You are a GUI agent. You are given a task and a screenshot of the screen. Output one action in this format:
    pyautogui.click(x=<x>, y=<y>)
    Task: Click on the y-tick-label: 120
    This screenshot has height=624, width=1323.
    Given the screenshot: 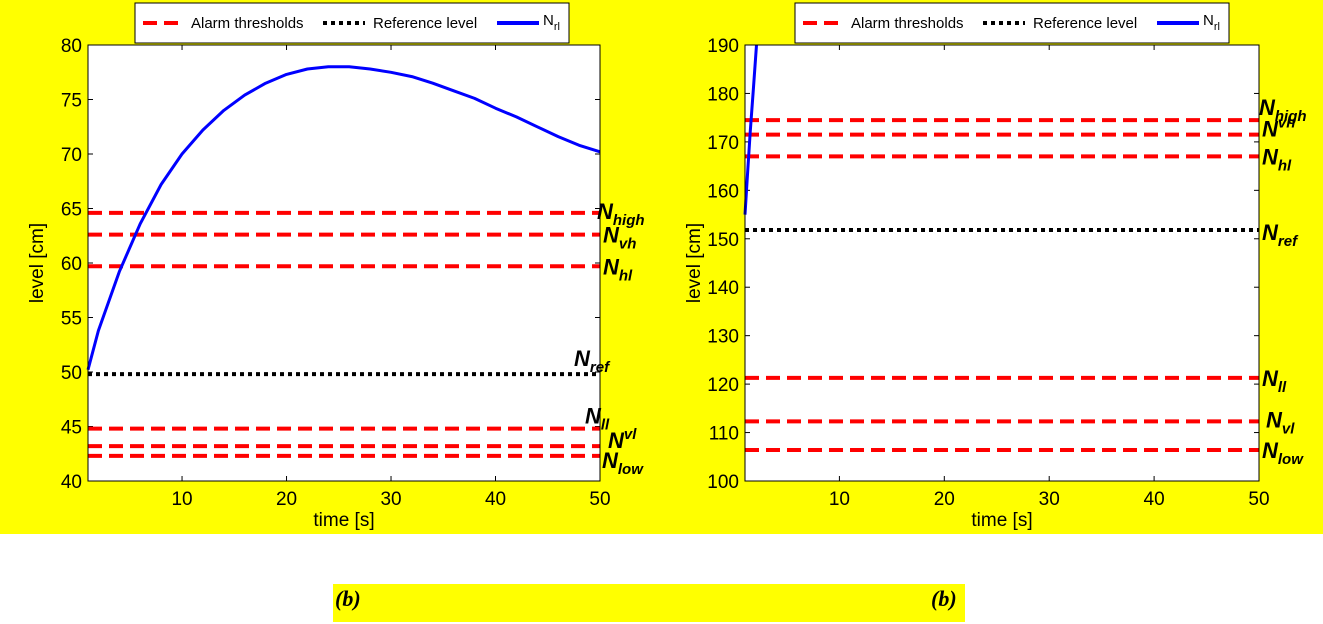 What is the action you would take?
    pyautogui.click(x=723, y=385)
    